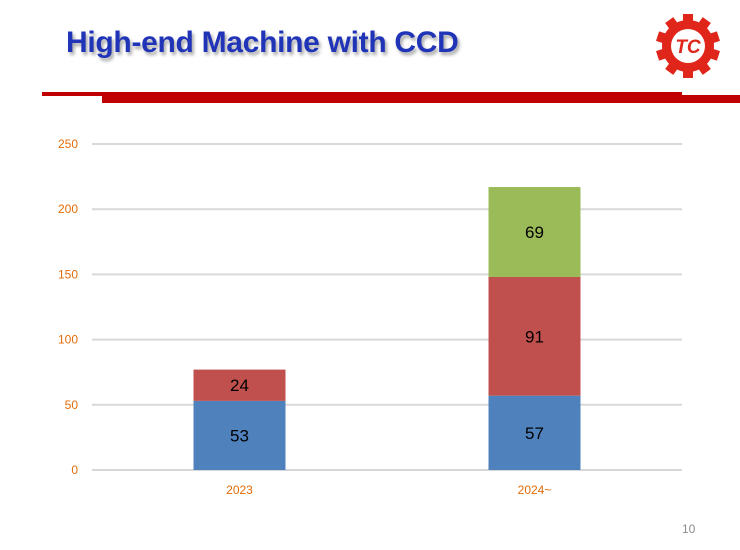 Image resolution: width=740 pixels, height=550 pixels. I want to click on page-number: 10, so click(689, 529).